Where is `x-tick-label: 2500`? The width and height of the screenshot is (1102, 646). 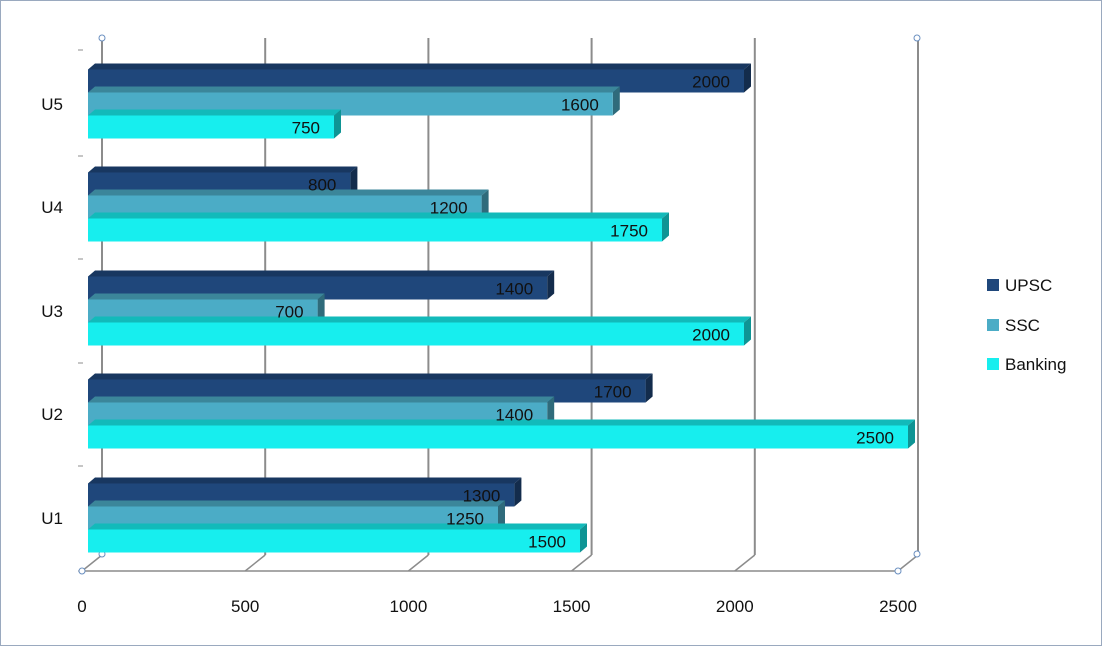 x-tick-label: 2500 is located at coordinates (898, 606).